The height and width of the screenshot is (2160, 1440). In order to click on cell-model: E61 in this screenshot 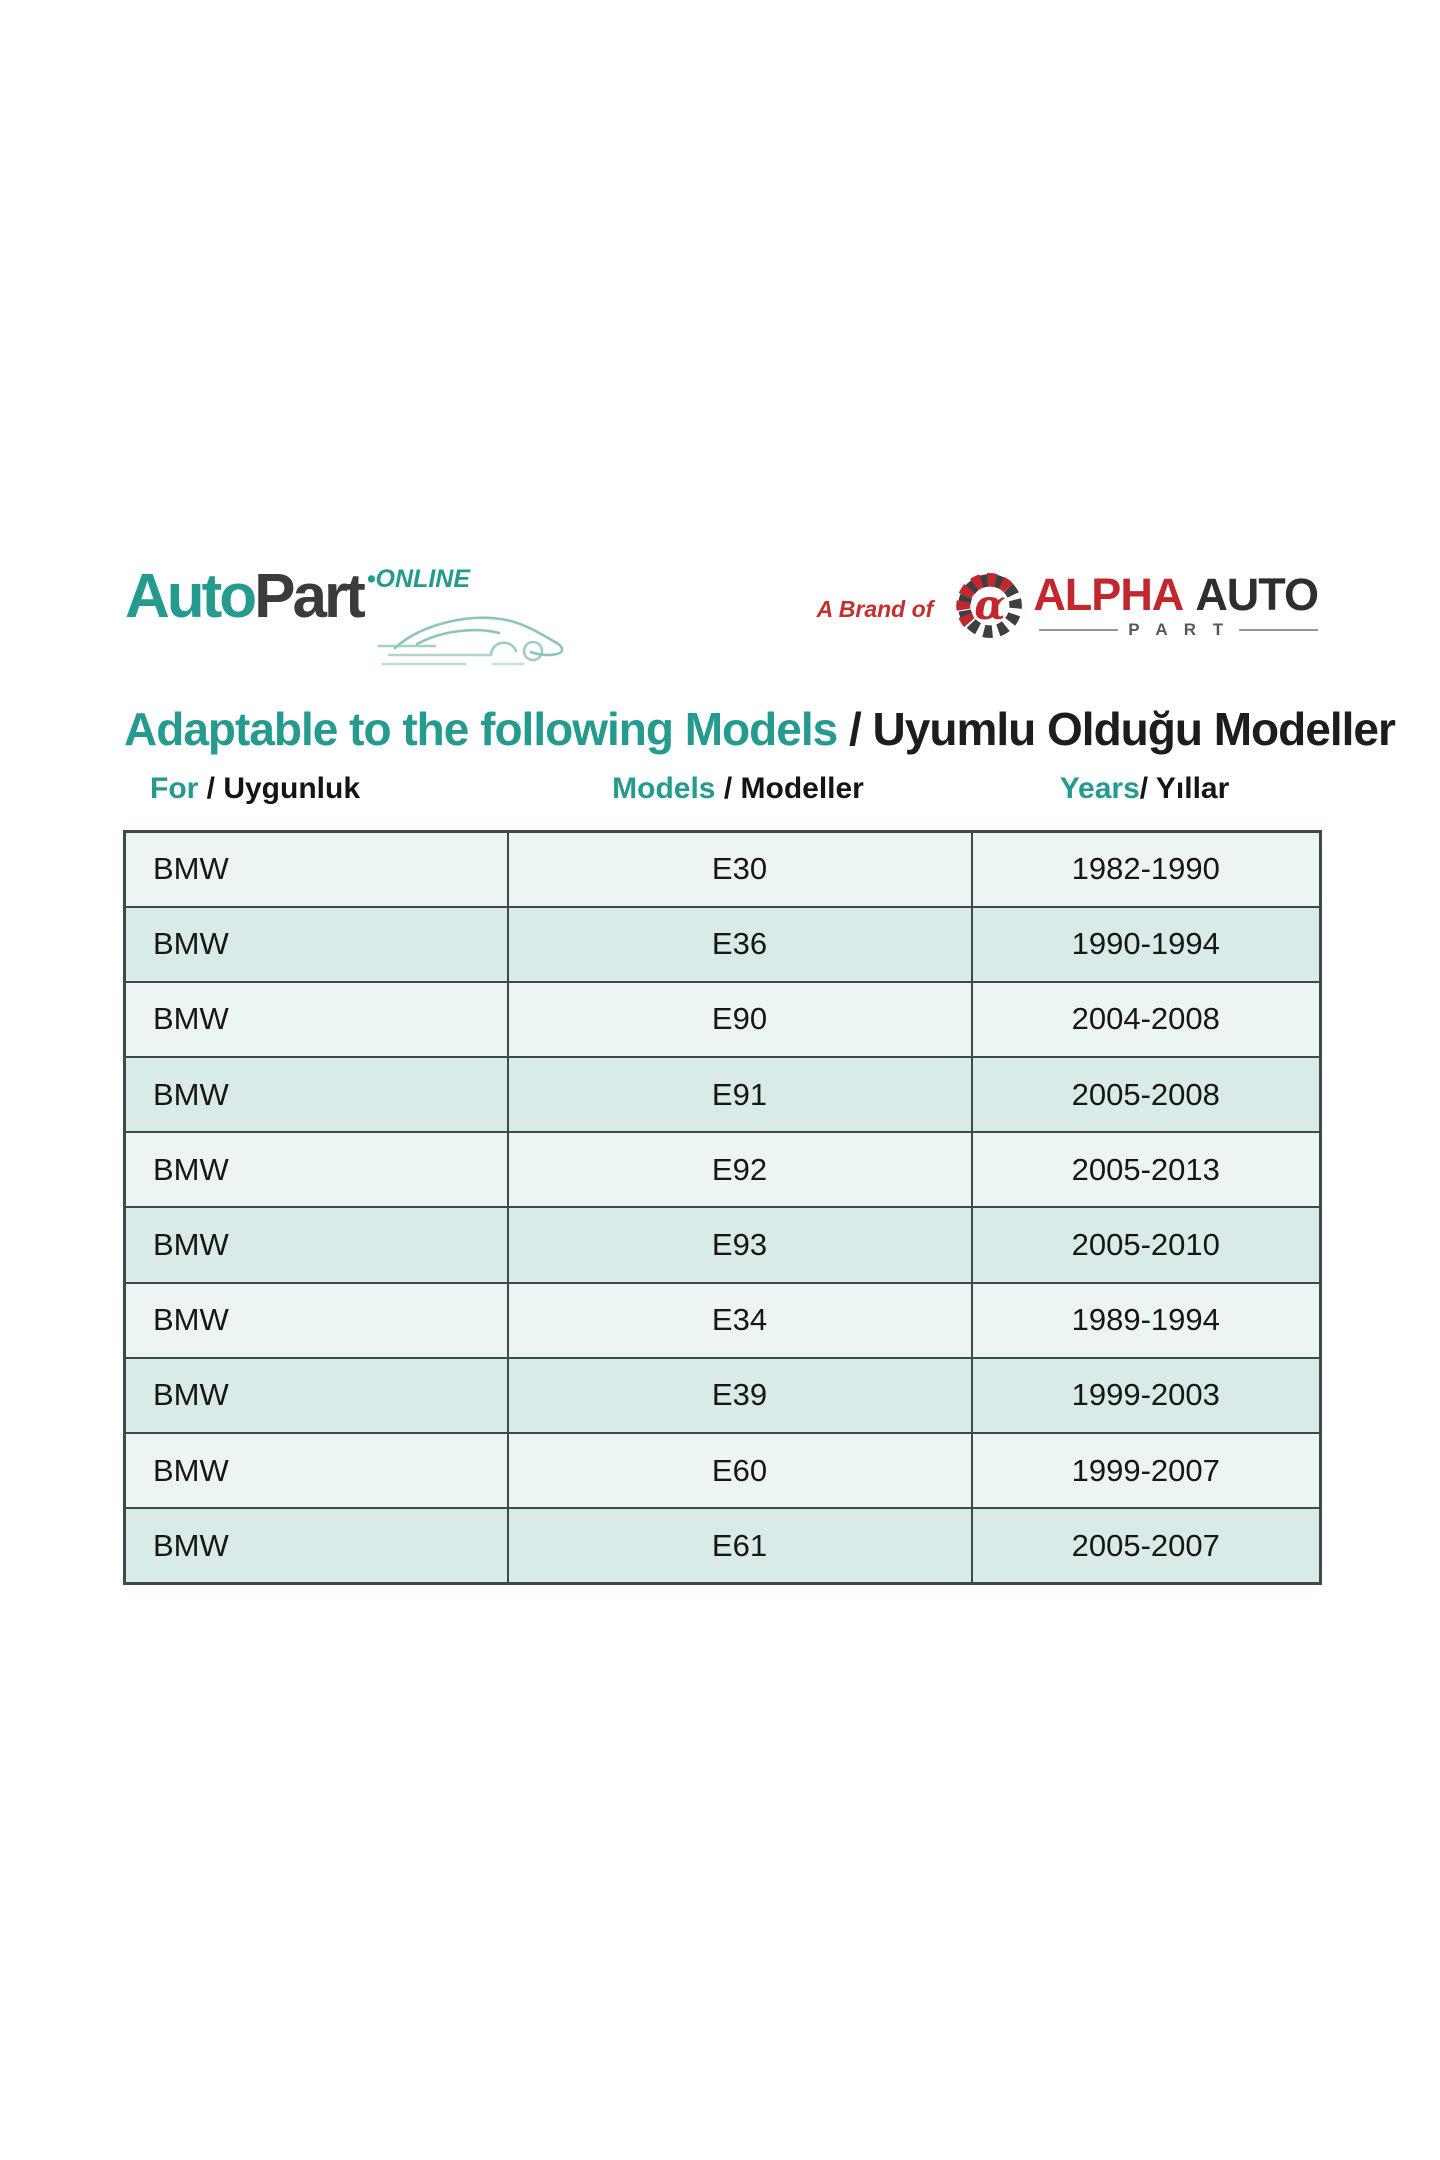, I will do `click(739, 1546)`.